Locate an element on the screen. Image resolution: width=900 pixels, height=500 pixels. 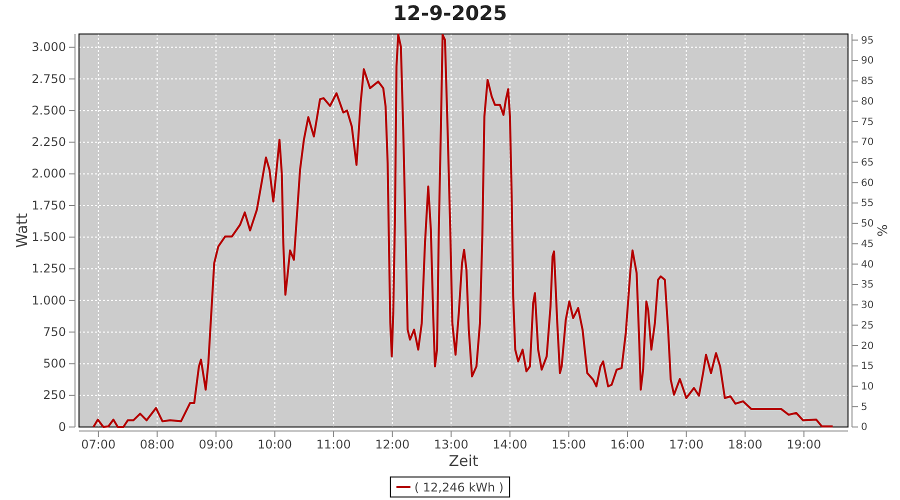
x-tick-label: 14:00 is located at coordinates (510, 445).